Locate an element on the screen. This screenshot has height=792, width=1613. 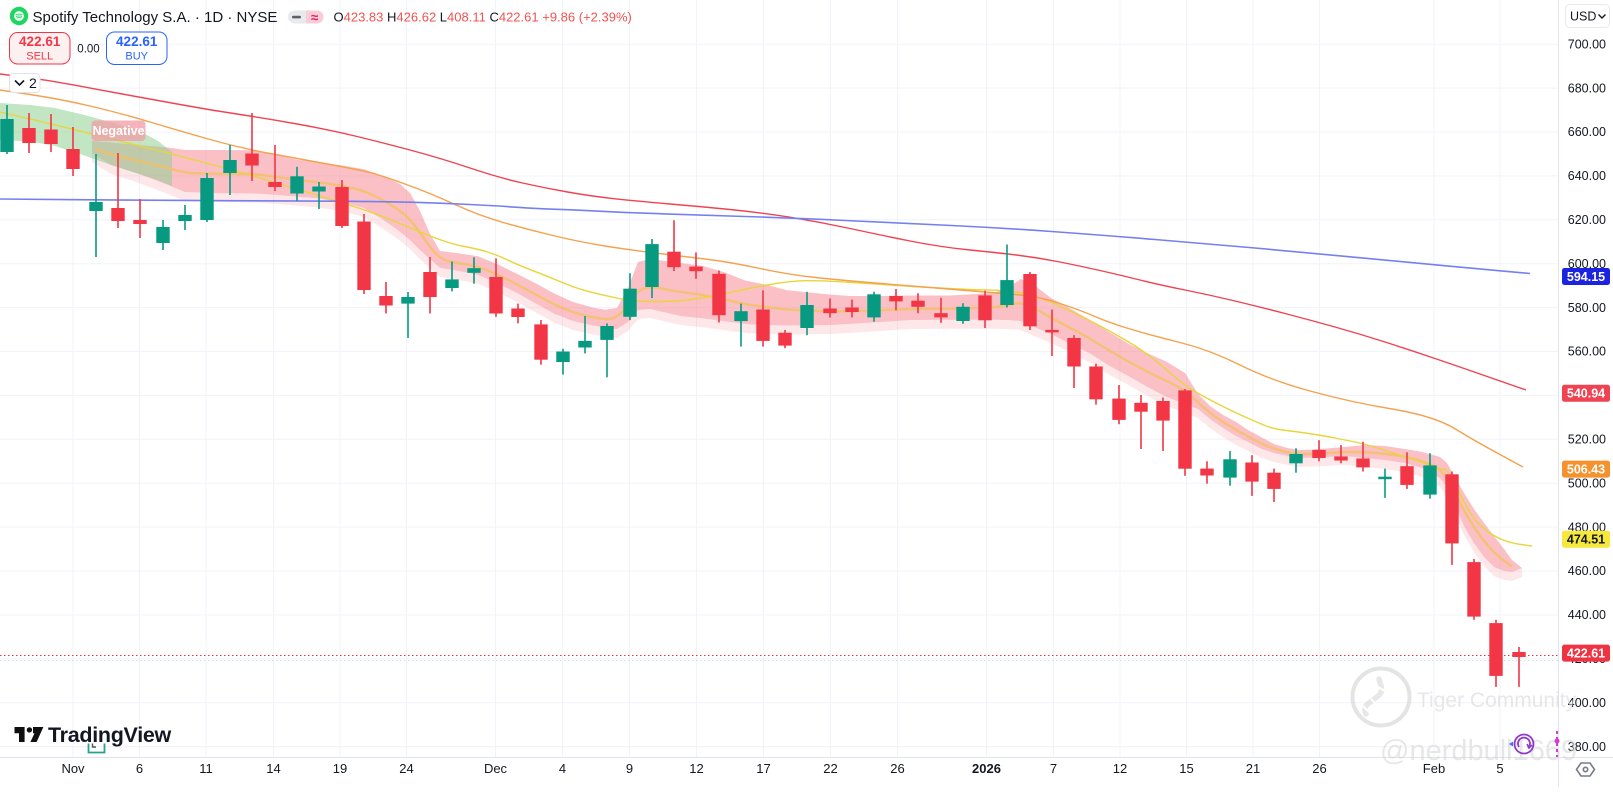
svg-text: 460.00 is located at coordinates (1587, 571).